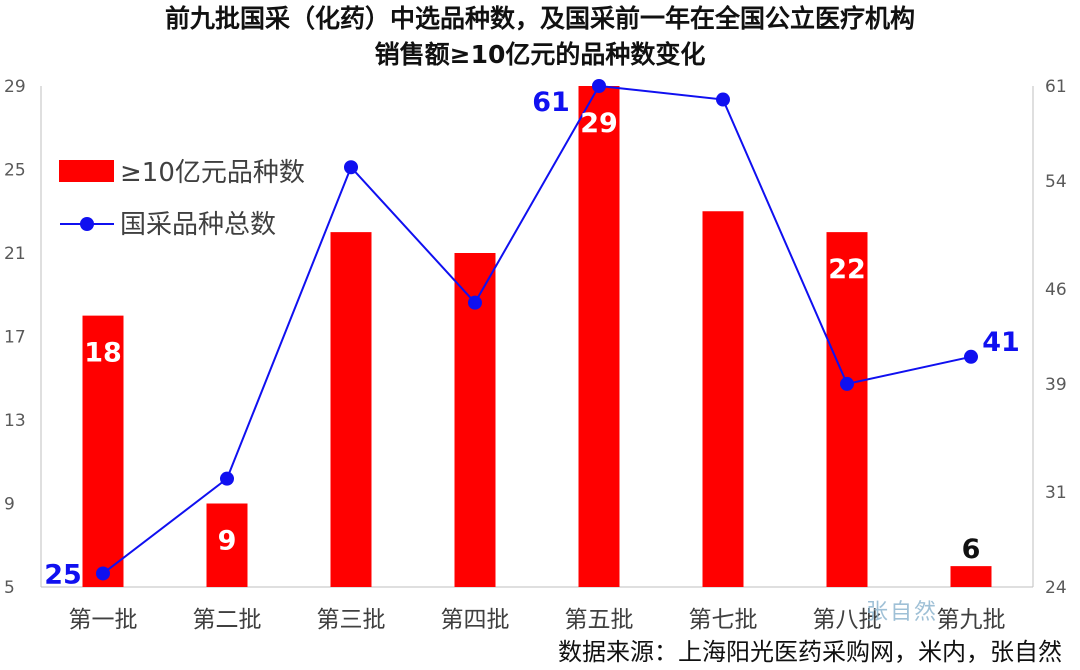 Image resolution: width=1080 pixels, height=670 pixels. Describe the element at coordinates (971, 620) in the screenshot. I see `x-tick-label: 第九批` at that location.